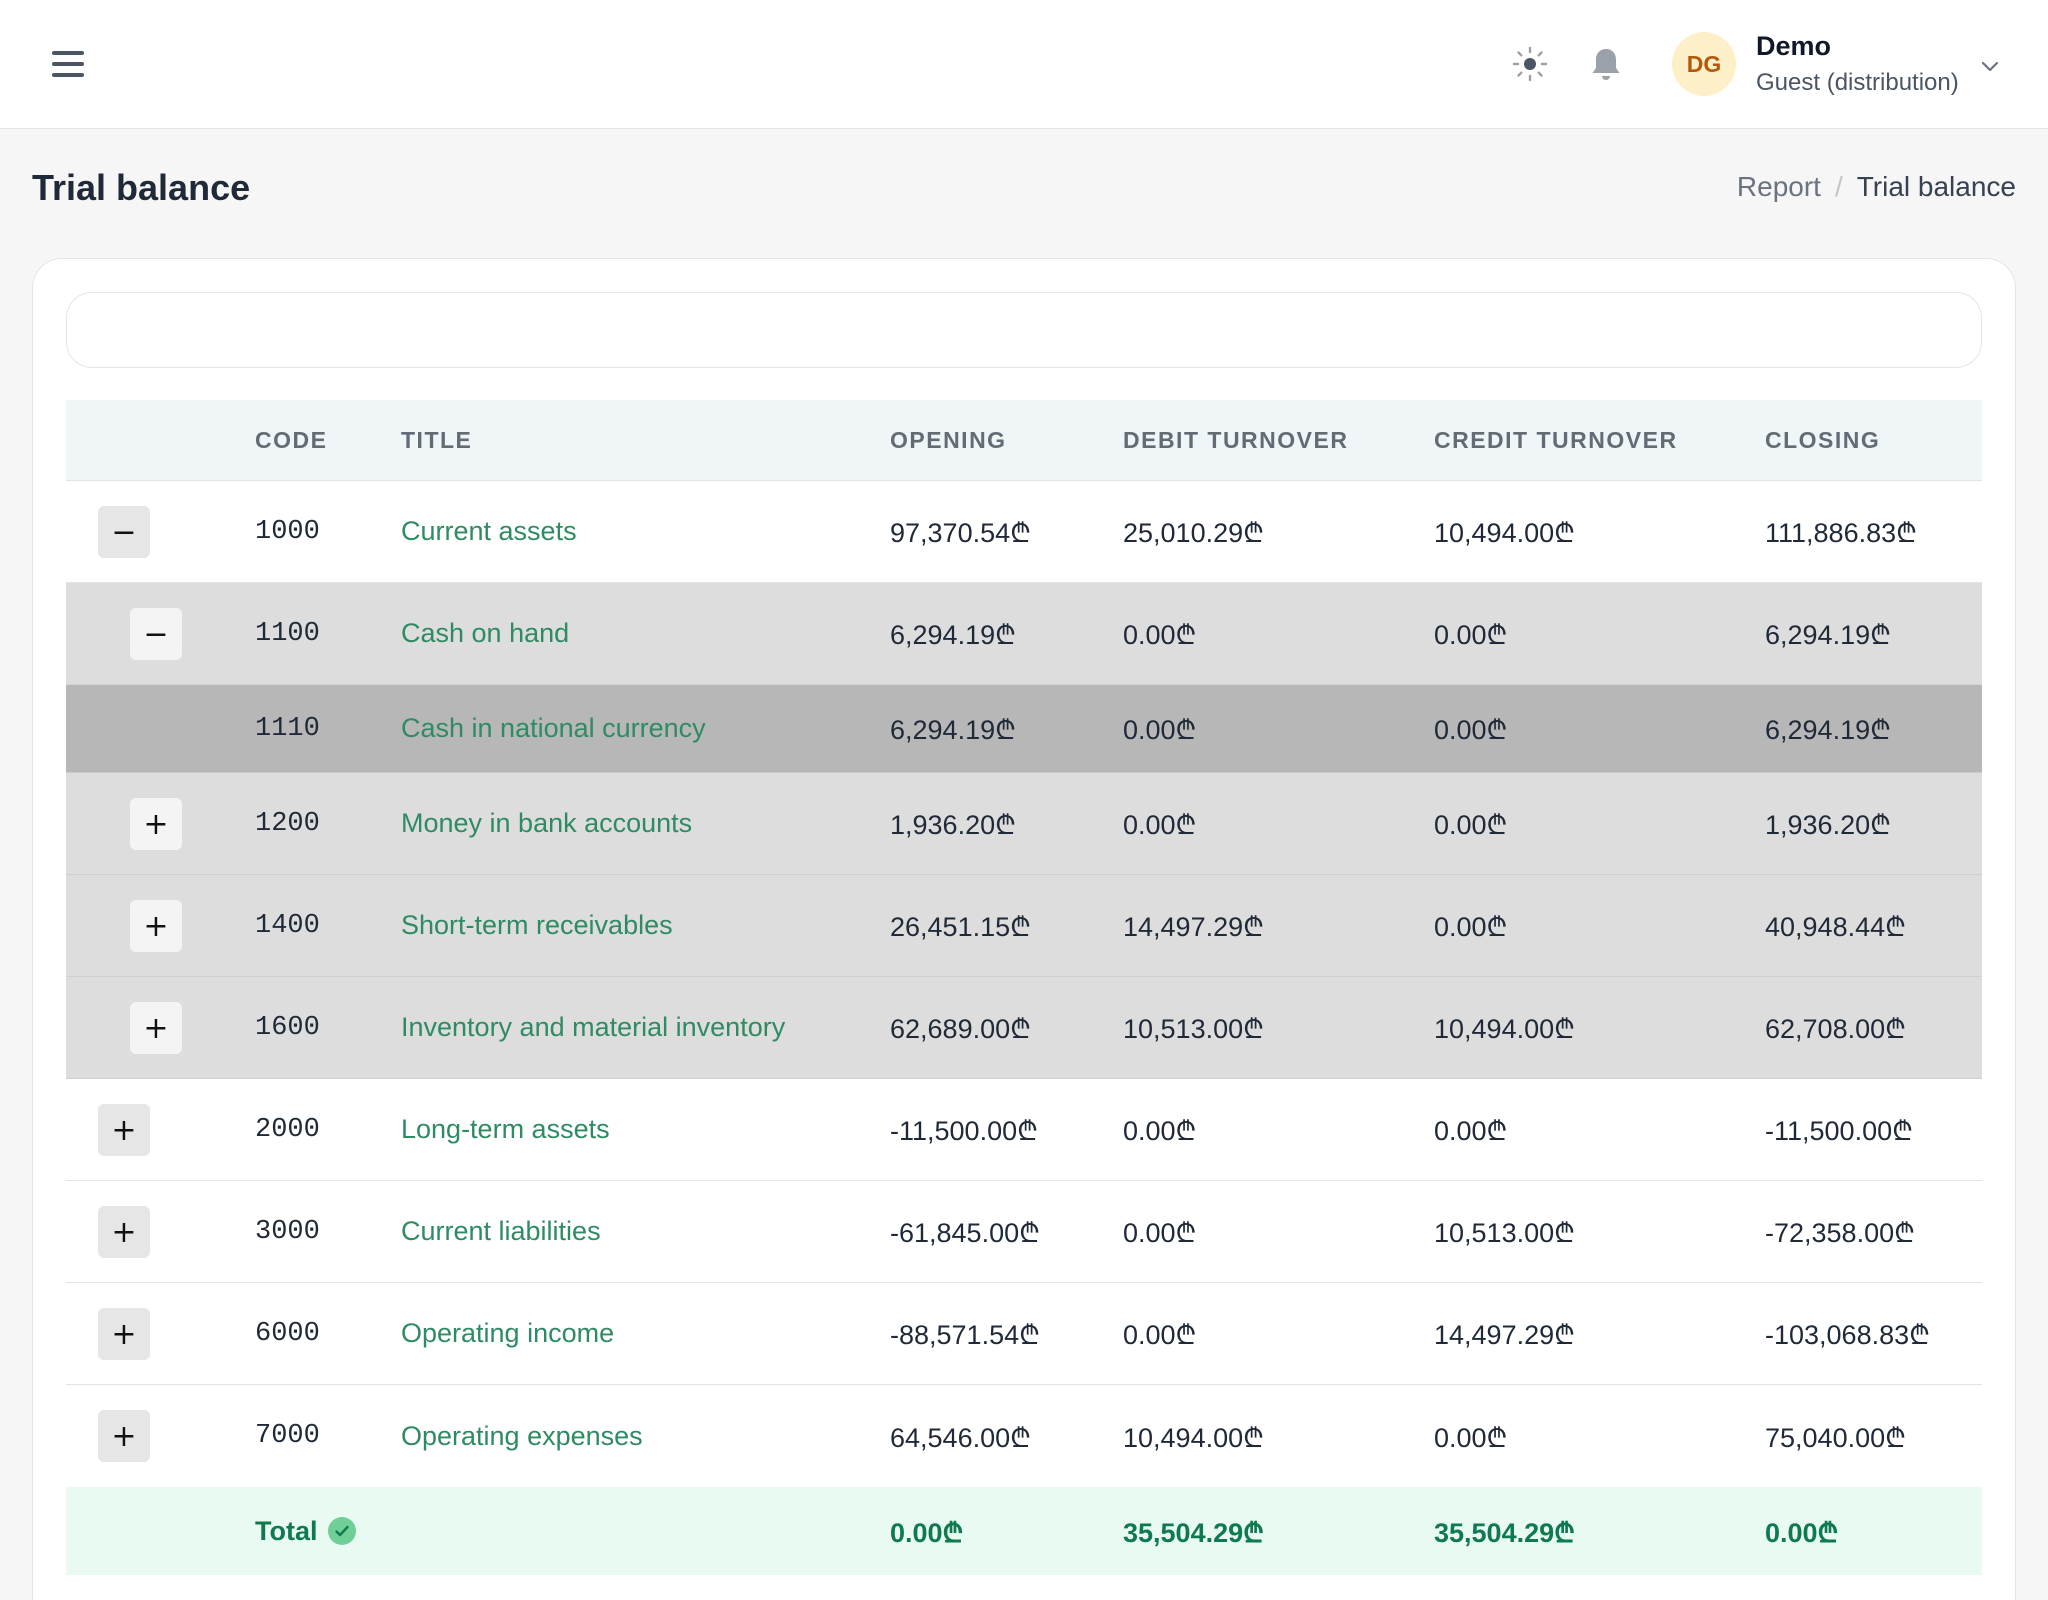 This screenshot has width=2048, height=1600. What do you see at coordinates (1841, 533) in the screenshot?
I see `closing-value: 111,886.83₾` at bounding box center [1841, 533].